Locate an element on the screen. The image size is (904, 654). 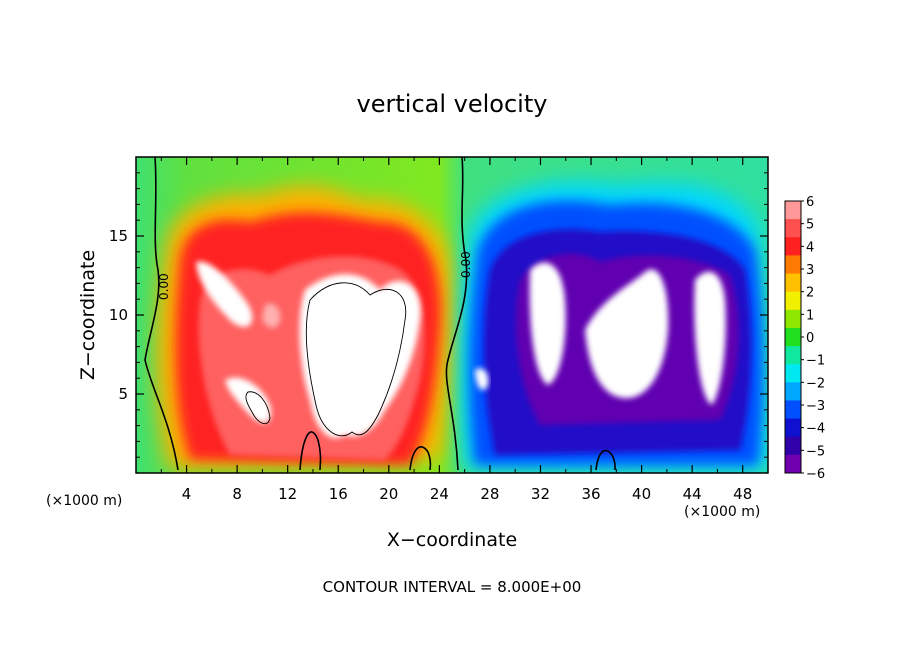
x-axis-label: X−coordinate is located at coordinates (452, 540).